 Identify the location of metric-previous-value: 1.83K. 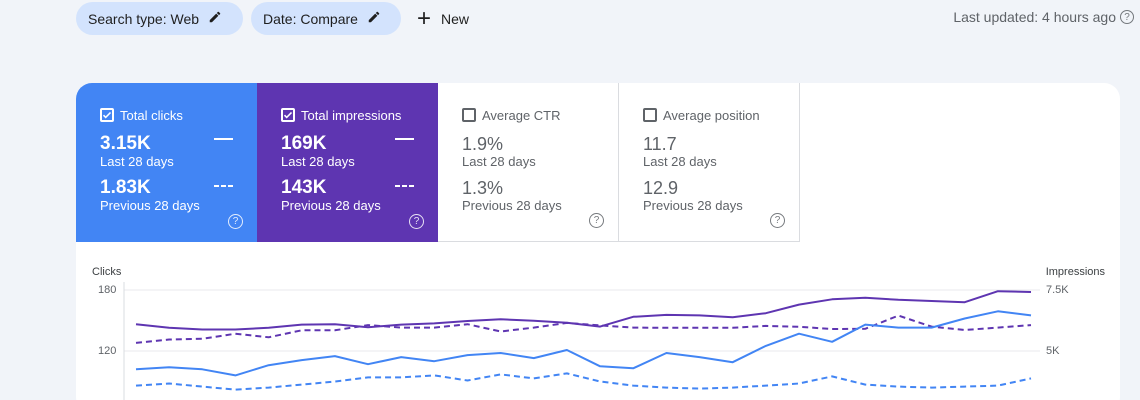
(125, 187).